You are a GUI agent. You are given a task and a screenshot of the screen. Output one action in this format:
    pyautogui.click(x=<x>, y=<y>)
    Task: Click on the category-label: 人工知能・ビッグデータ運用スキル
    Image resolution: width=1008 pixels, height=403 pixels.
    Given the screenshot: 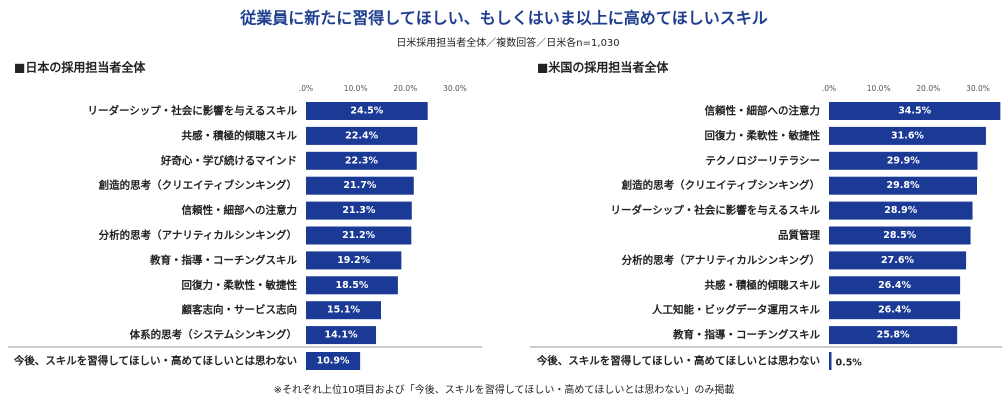 What is the action you would take?
    pyautogui.click(x=736, y=309)
    